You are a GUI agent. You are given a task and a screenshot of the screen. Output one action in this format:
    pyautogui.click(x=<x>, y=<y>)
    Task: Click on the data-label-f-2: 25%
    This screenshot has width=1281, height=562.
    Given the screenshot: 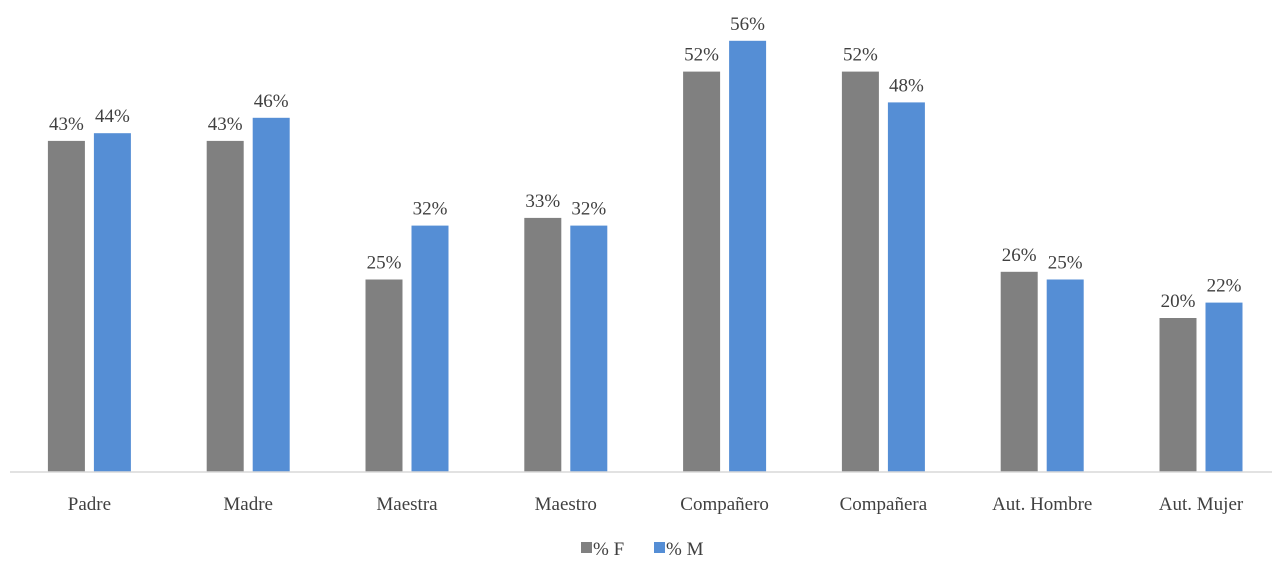 What is the action you would take?
    pyautogui.click(x=384, y=263)
    